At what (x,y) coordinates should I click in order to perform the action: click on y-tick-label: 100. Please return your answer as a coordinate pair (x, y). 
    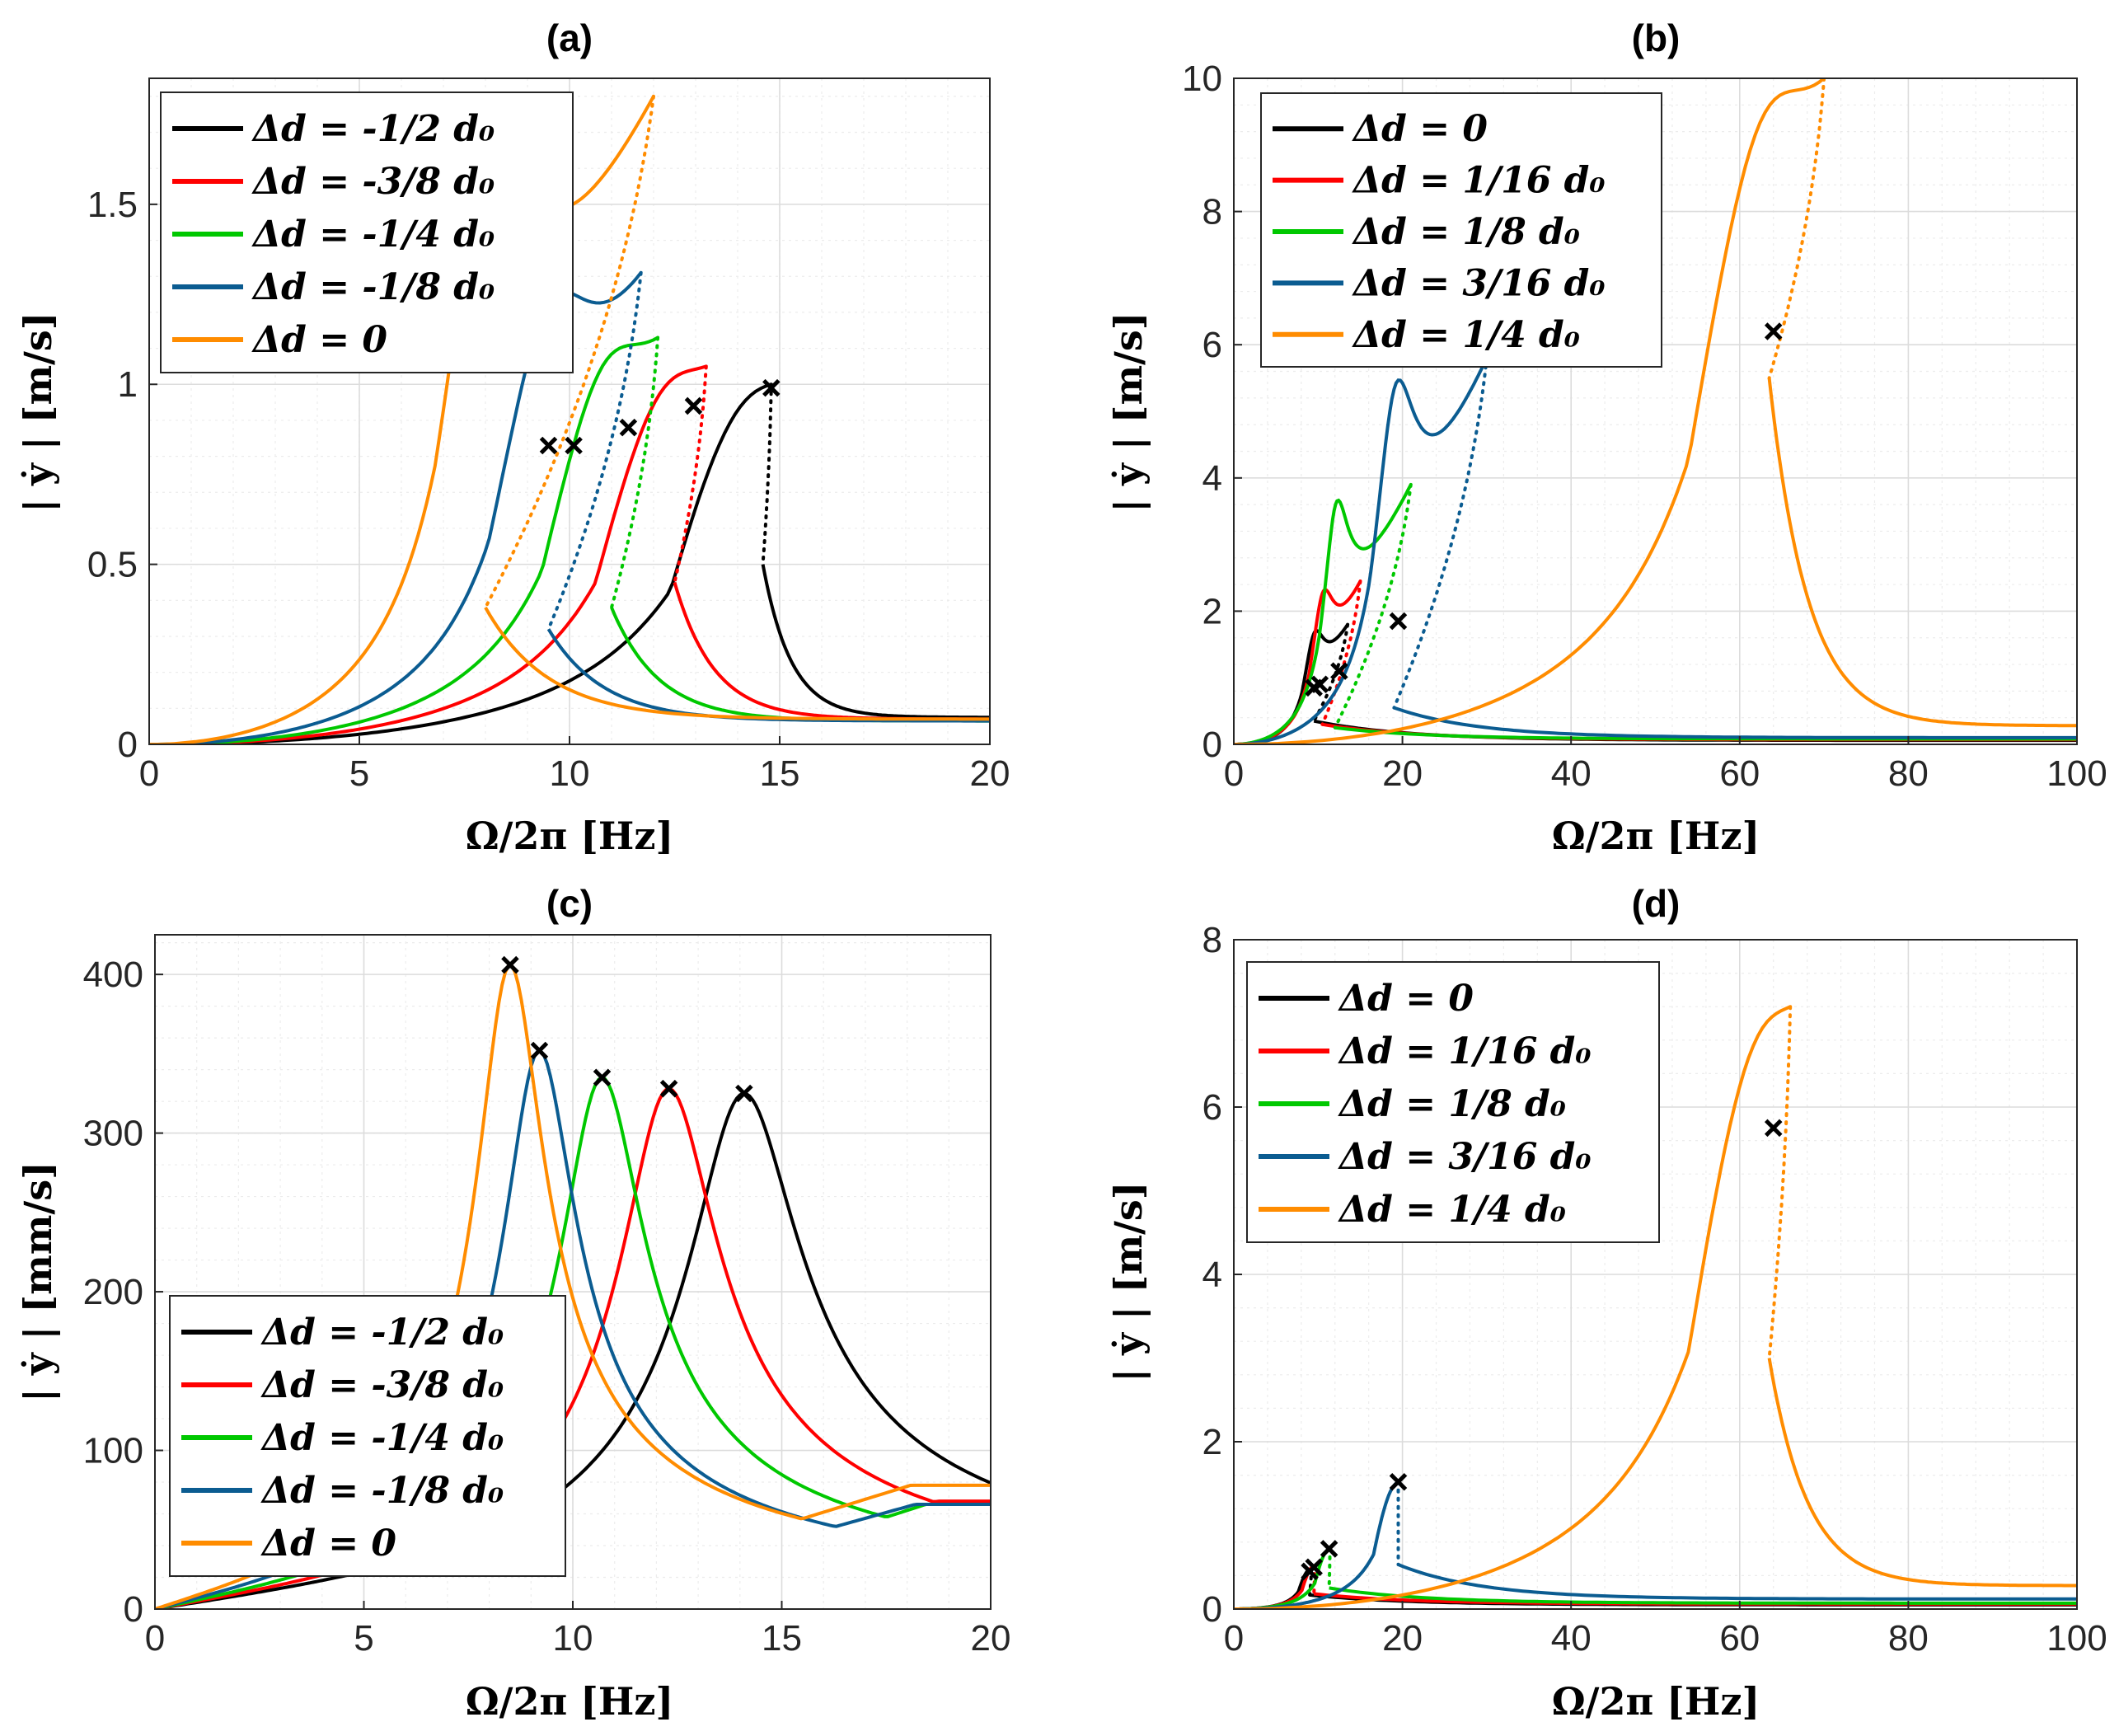
    Looking at the image, I should click on (113, 1451).